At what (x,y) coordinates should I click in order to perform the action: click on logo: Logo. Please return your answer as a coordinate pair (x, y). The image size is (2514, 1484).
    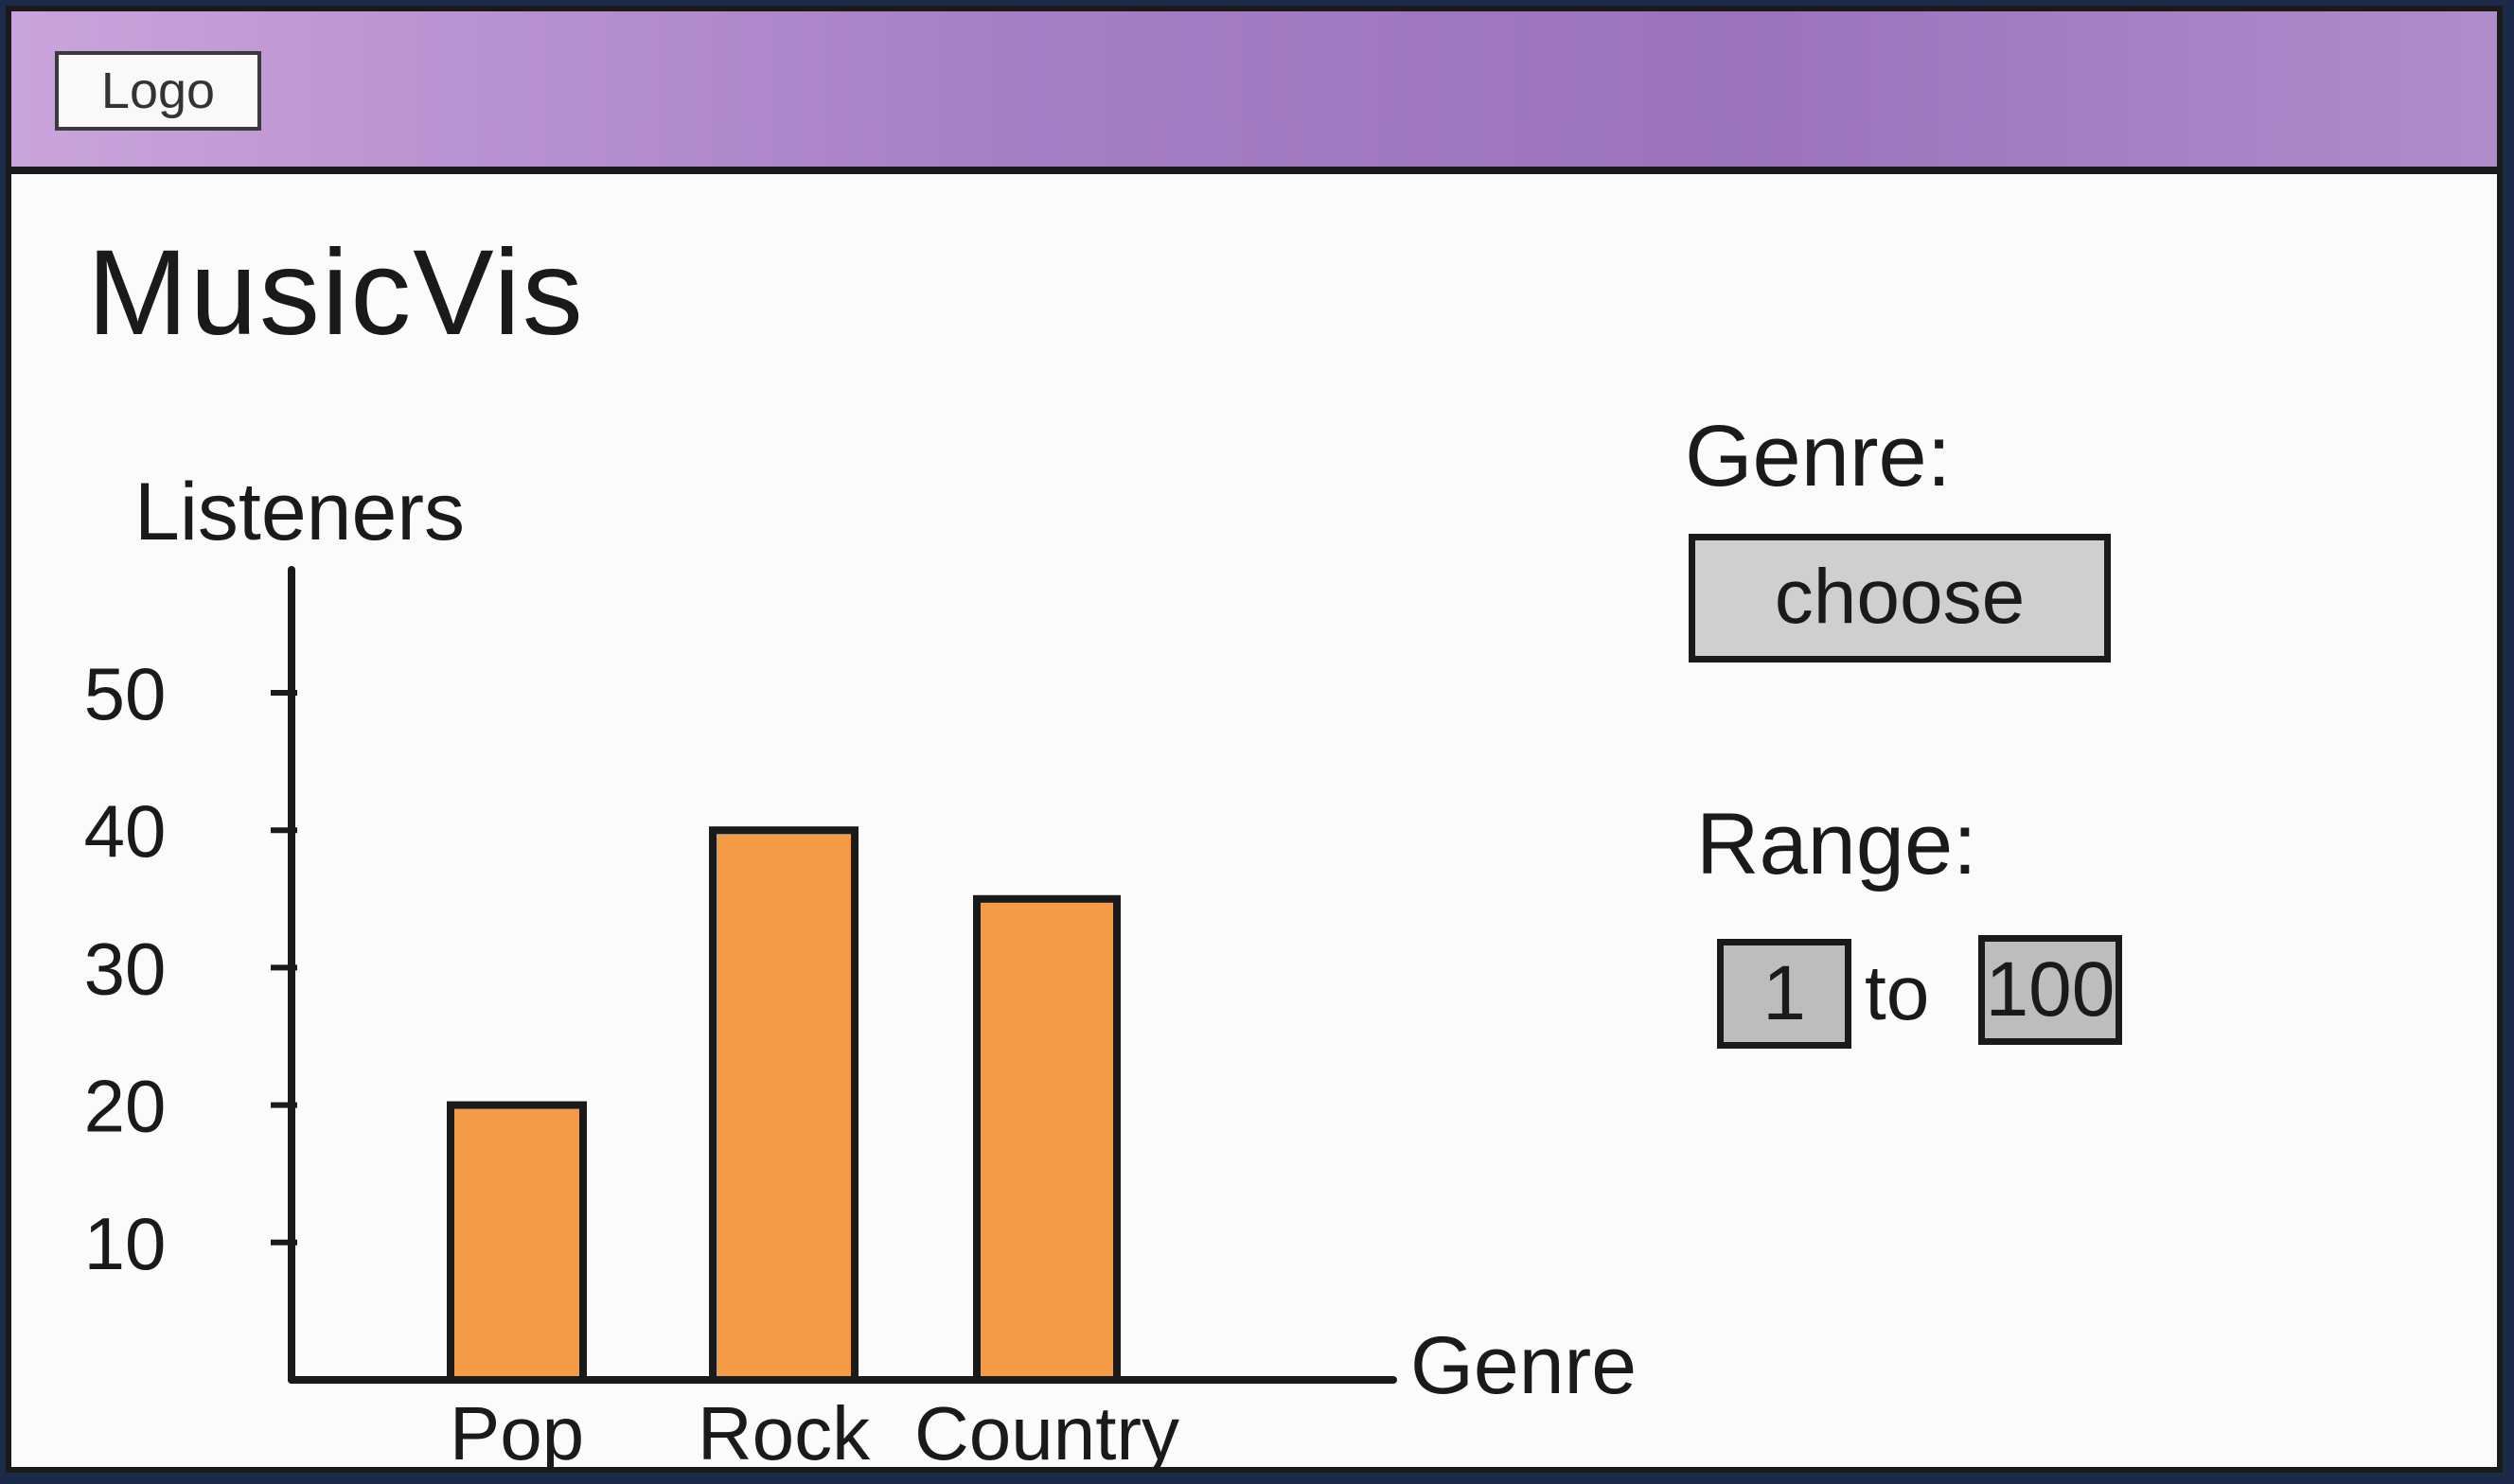
    Looking at the image, I should click on (158, 91).